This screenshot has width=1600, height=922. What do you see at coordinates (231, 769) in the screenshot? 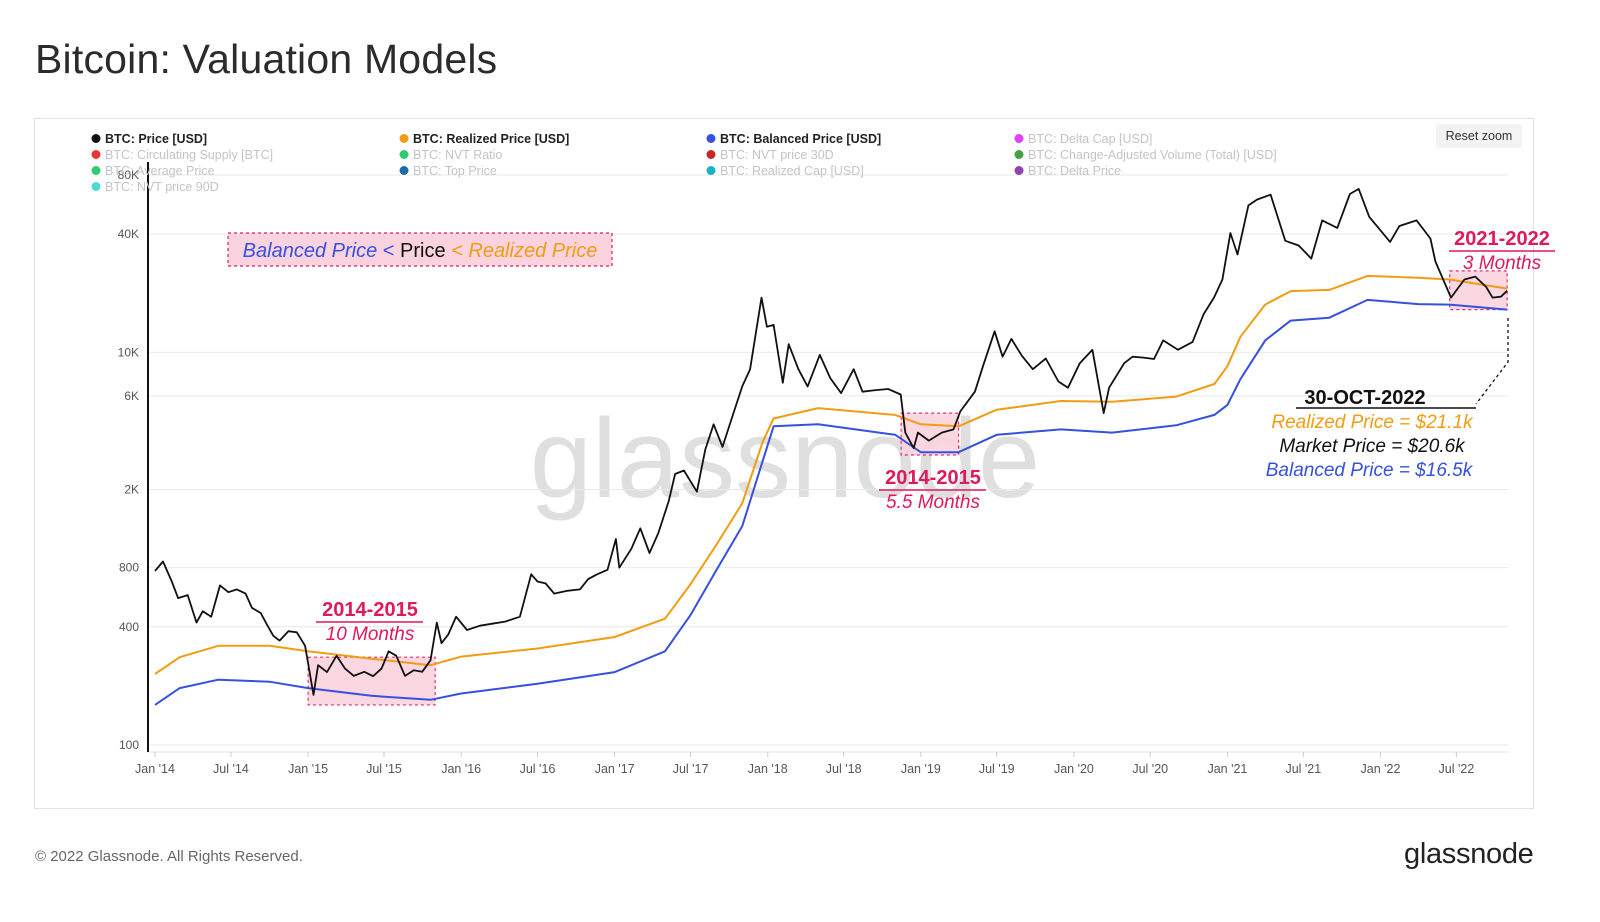
I see `x-tick-label: Jul '14` at bounding box center [231, 769].